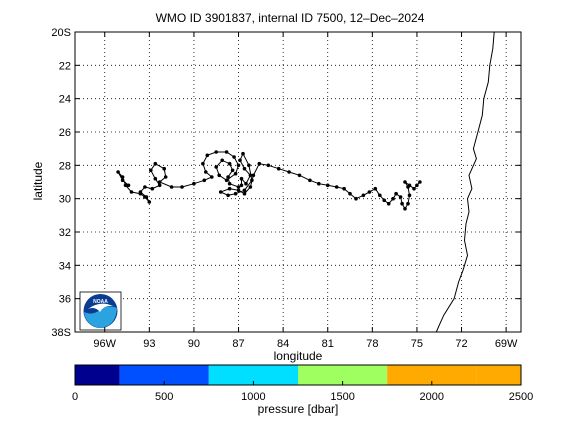 The height and width of the screenshot is (432, 576). I want to click on colorbar-ticks: 0 500 1000 1500 2000 2500, so click(302, 392).